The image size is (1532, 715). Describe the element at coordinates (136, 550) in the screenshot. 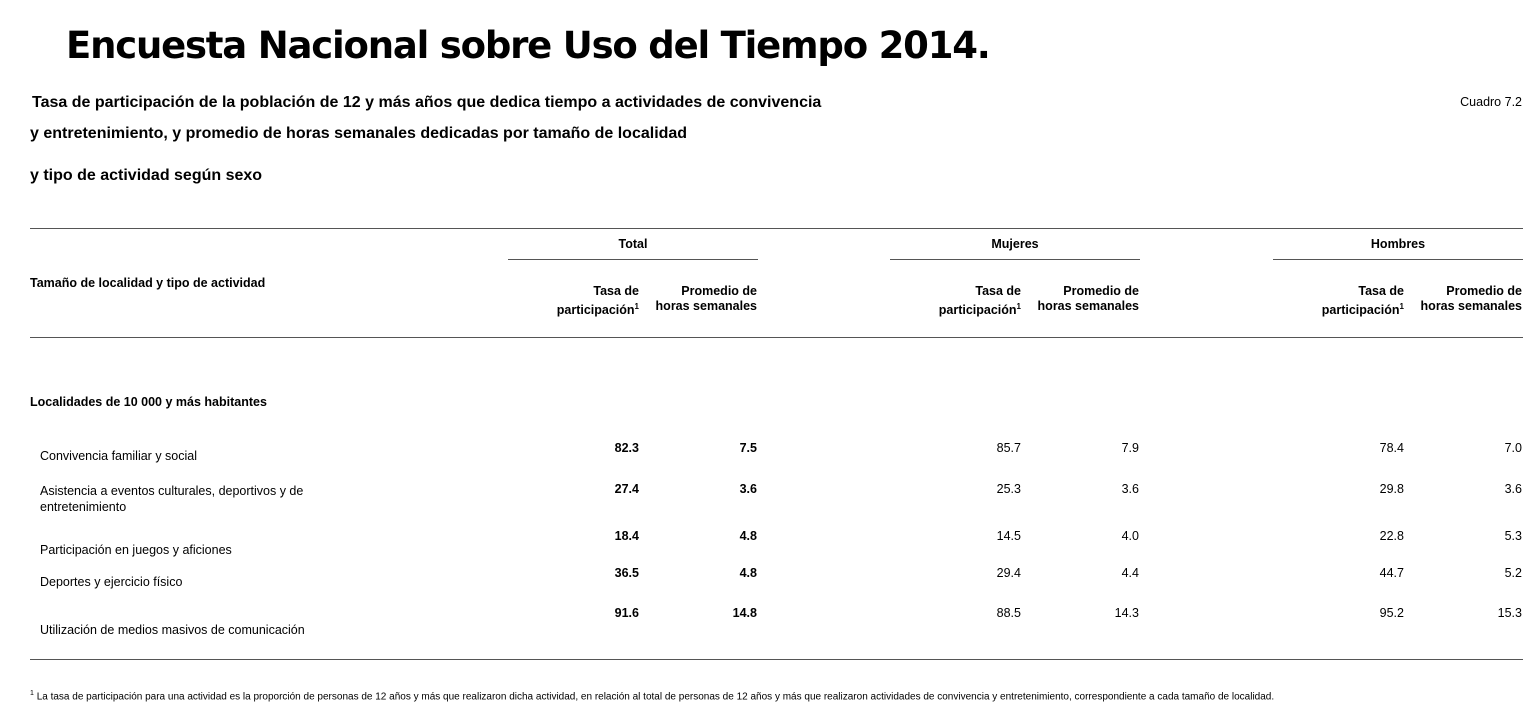

I see `row-label: Participación en juegos y aficiones` at that location.